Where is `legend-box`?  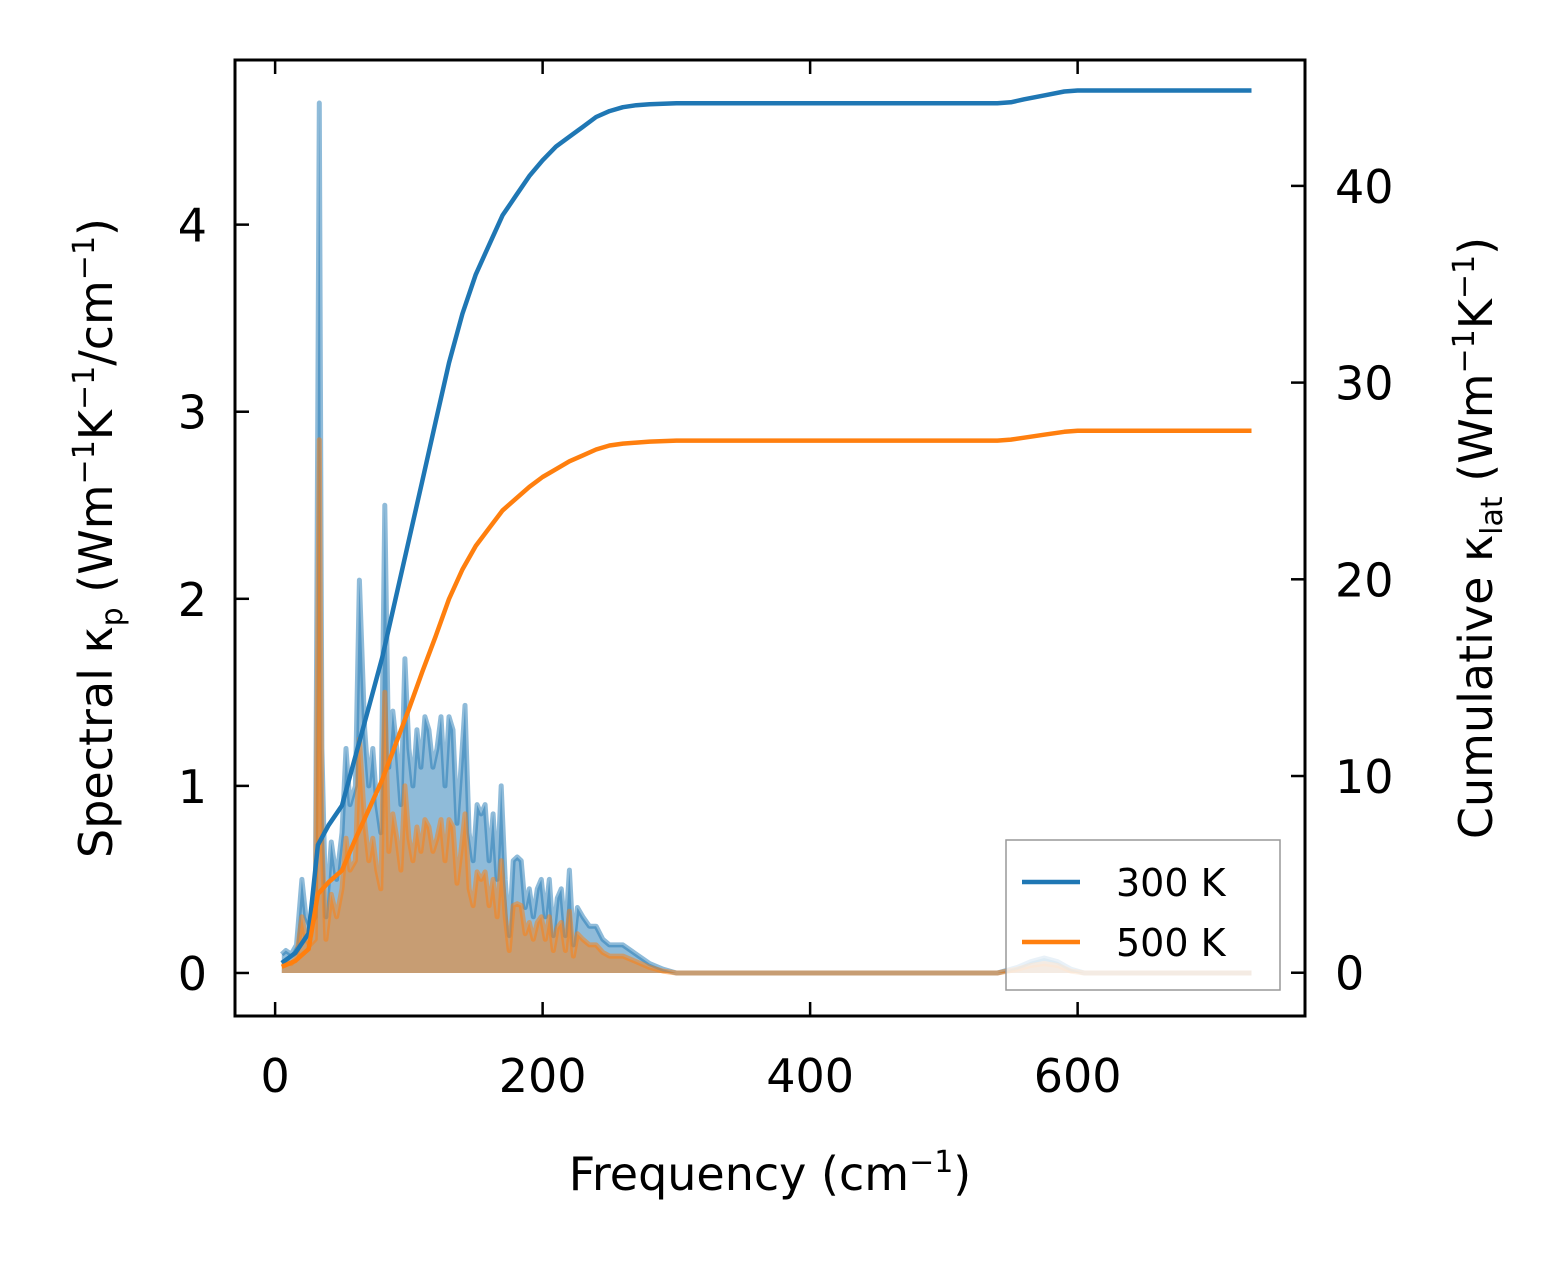
legend-box is located at coordinates (1143, 915).